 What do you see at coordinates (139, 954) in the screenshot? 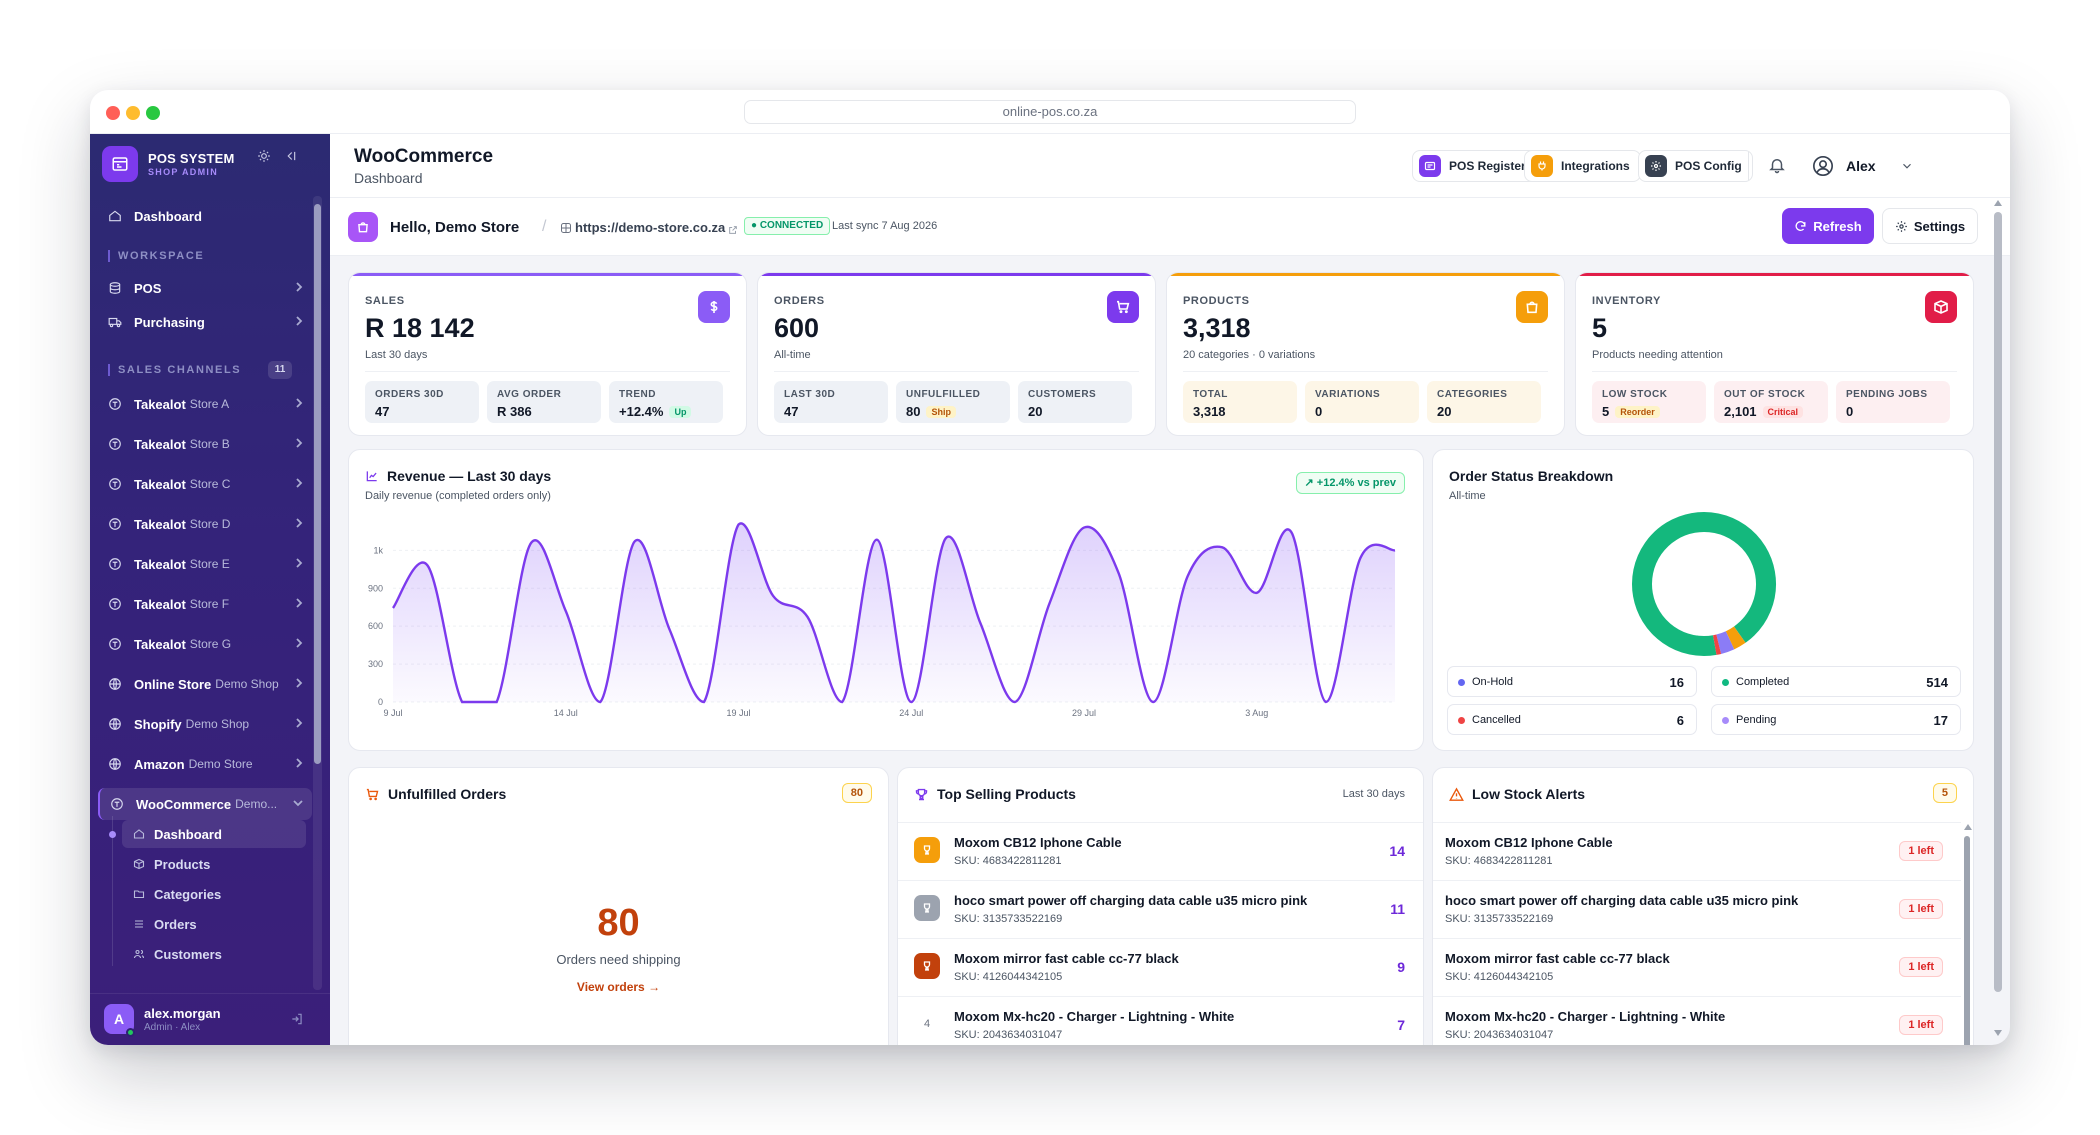
I see `users-icon` at bounding box center [139, 954].